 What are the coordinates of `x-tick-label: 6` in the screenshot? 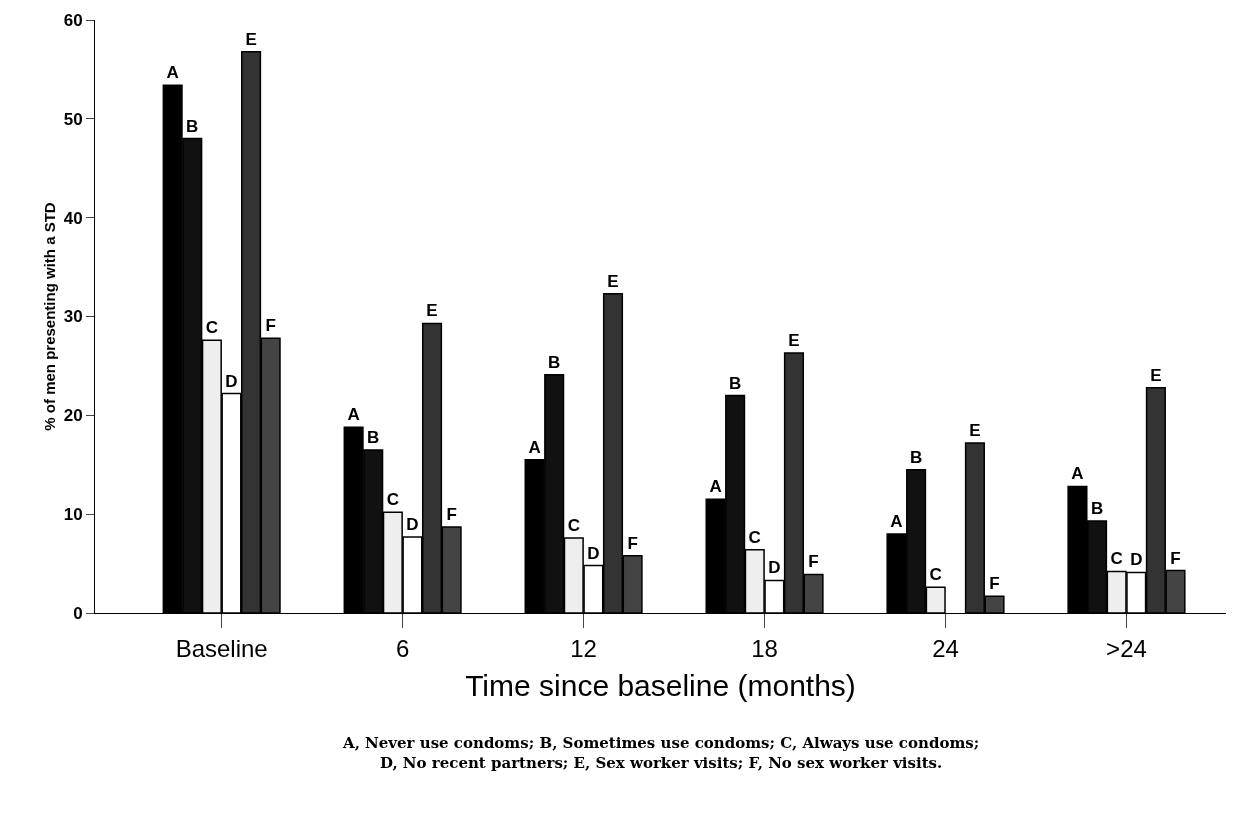 It's located at (402, 648).